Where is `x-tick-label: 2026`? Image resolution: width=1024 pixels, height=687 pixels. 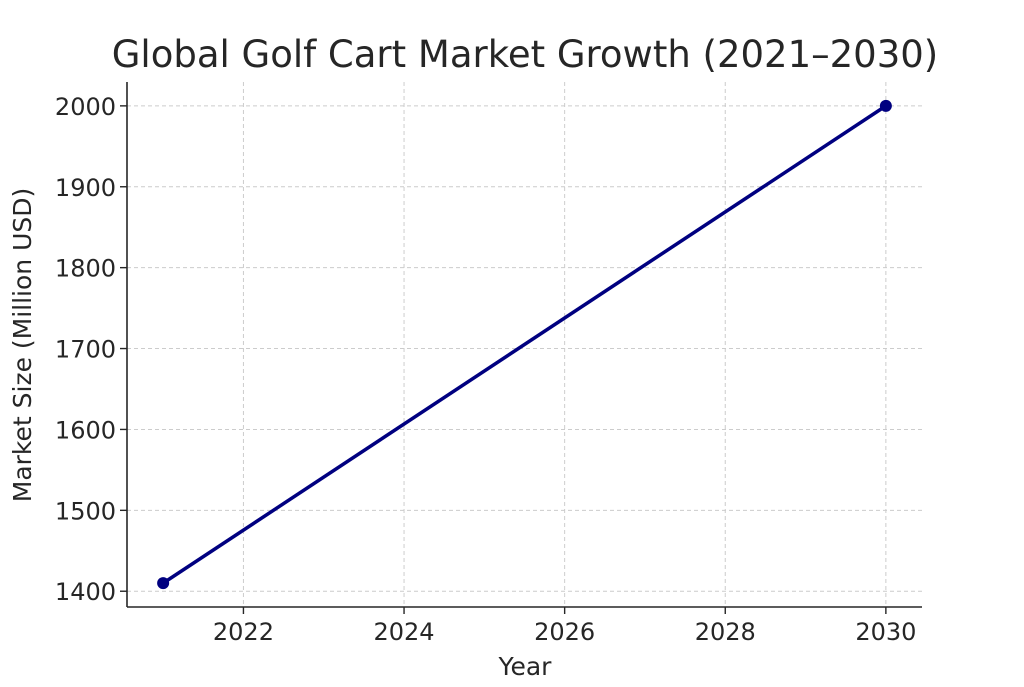 x-tick-label: 2026 is located at coordinates (564, 632).